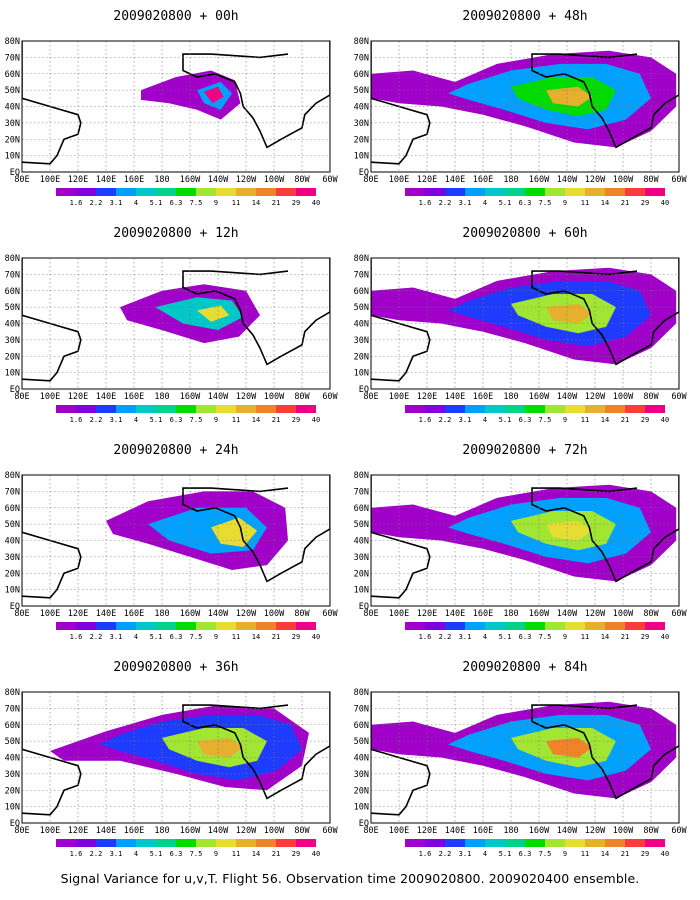 The height and width of the screenshot is (900, 700). What do you see at coordinates (12, 124) in the screenshot?
I see `lat-tick-label: 30N` at bounding box center [12, 124].